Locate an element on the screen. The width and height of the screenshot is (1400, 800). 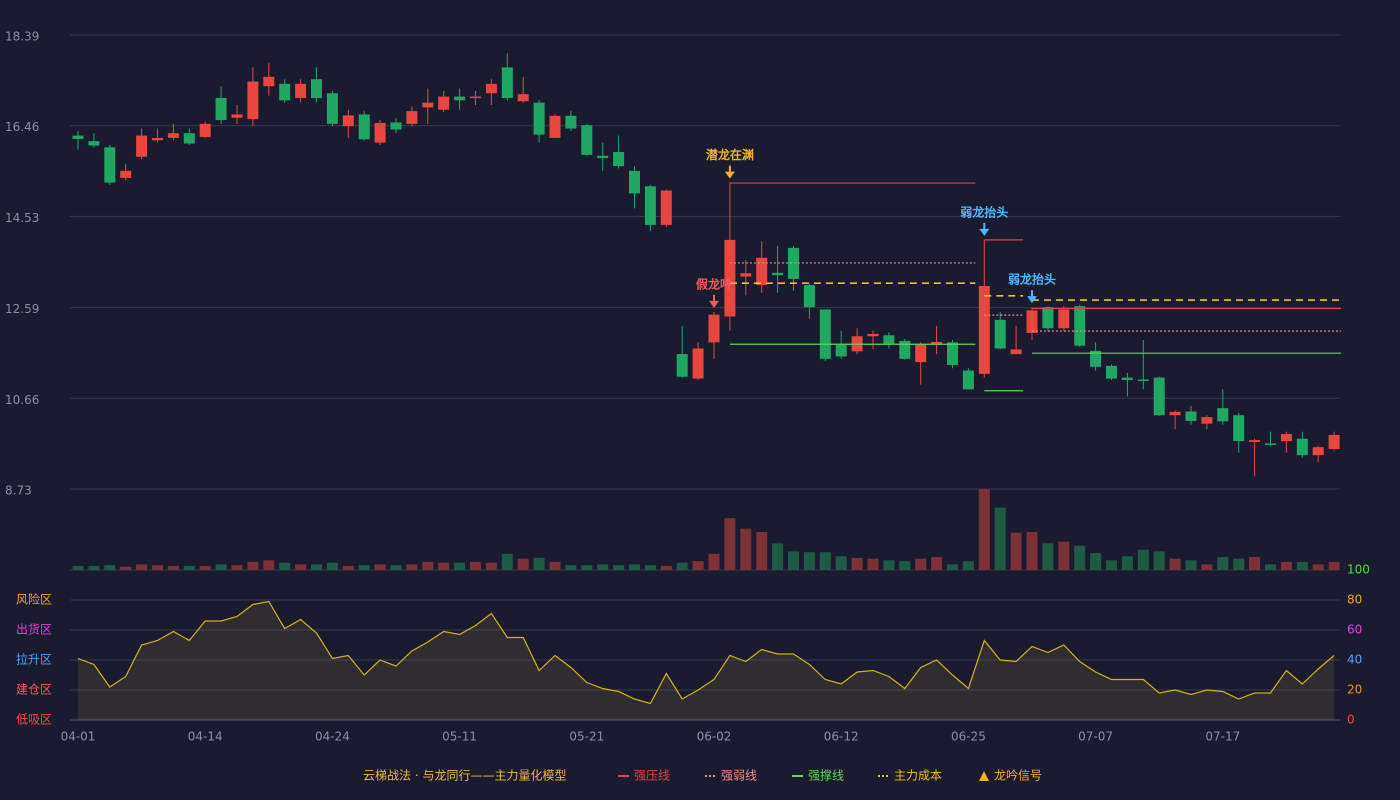
zone-label: 出货区 is located at coordinates (34, 629).